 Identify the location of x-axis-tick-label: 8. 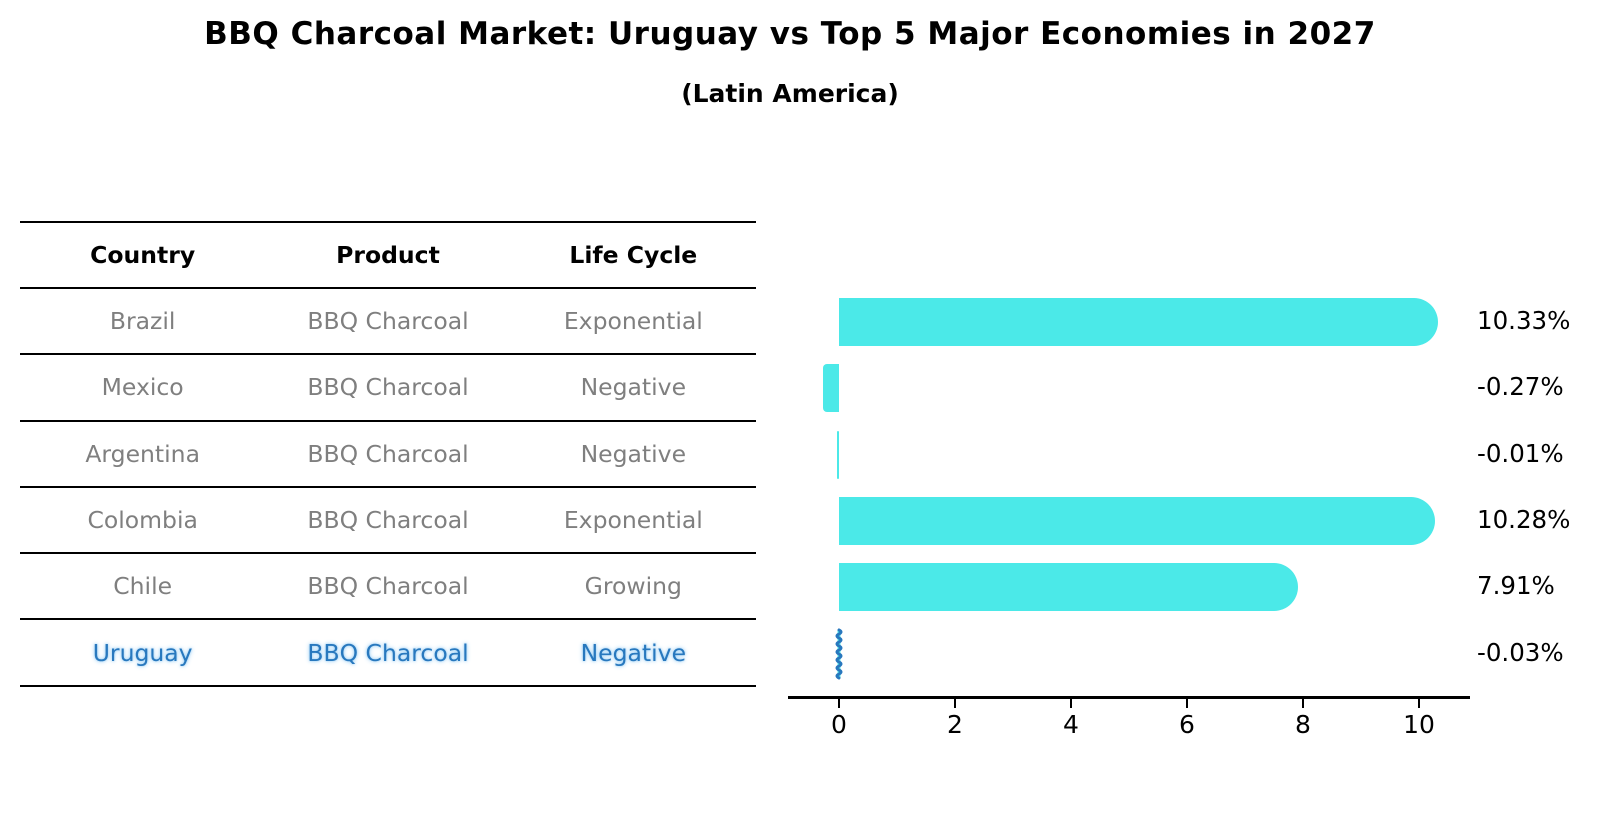
(1303, 724).